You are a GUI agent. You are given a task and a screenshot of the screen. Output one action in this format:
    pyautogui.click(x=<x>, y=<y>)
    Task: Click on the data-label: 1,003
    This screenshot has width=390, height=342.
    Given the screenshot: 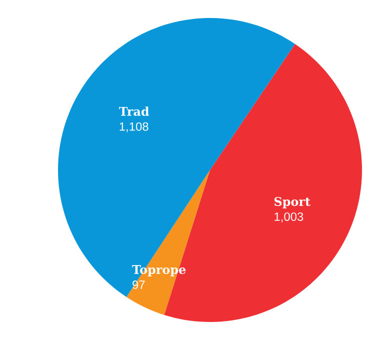 What is the action you would take?
    pyautogui.click(x=289, y=217)
    